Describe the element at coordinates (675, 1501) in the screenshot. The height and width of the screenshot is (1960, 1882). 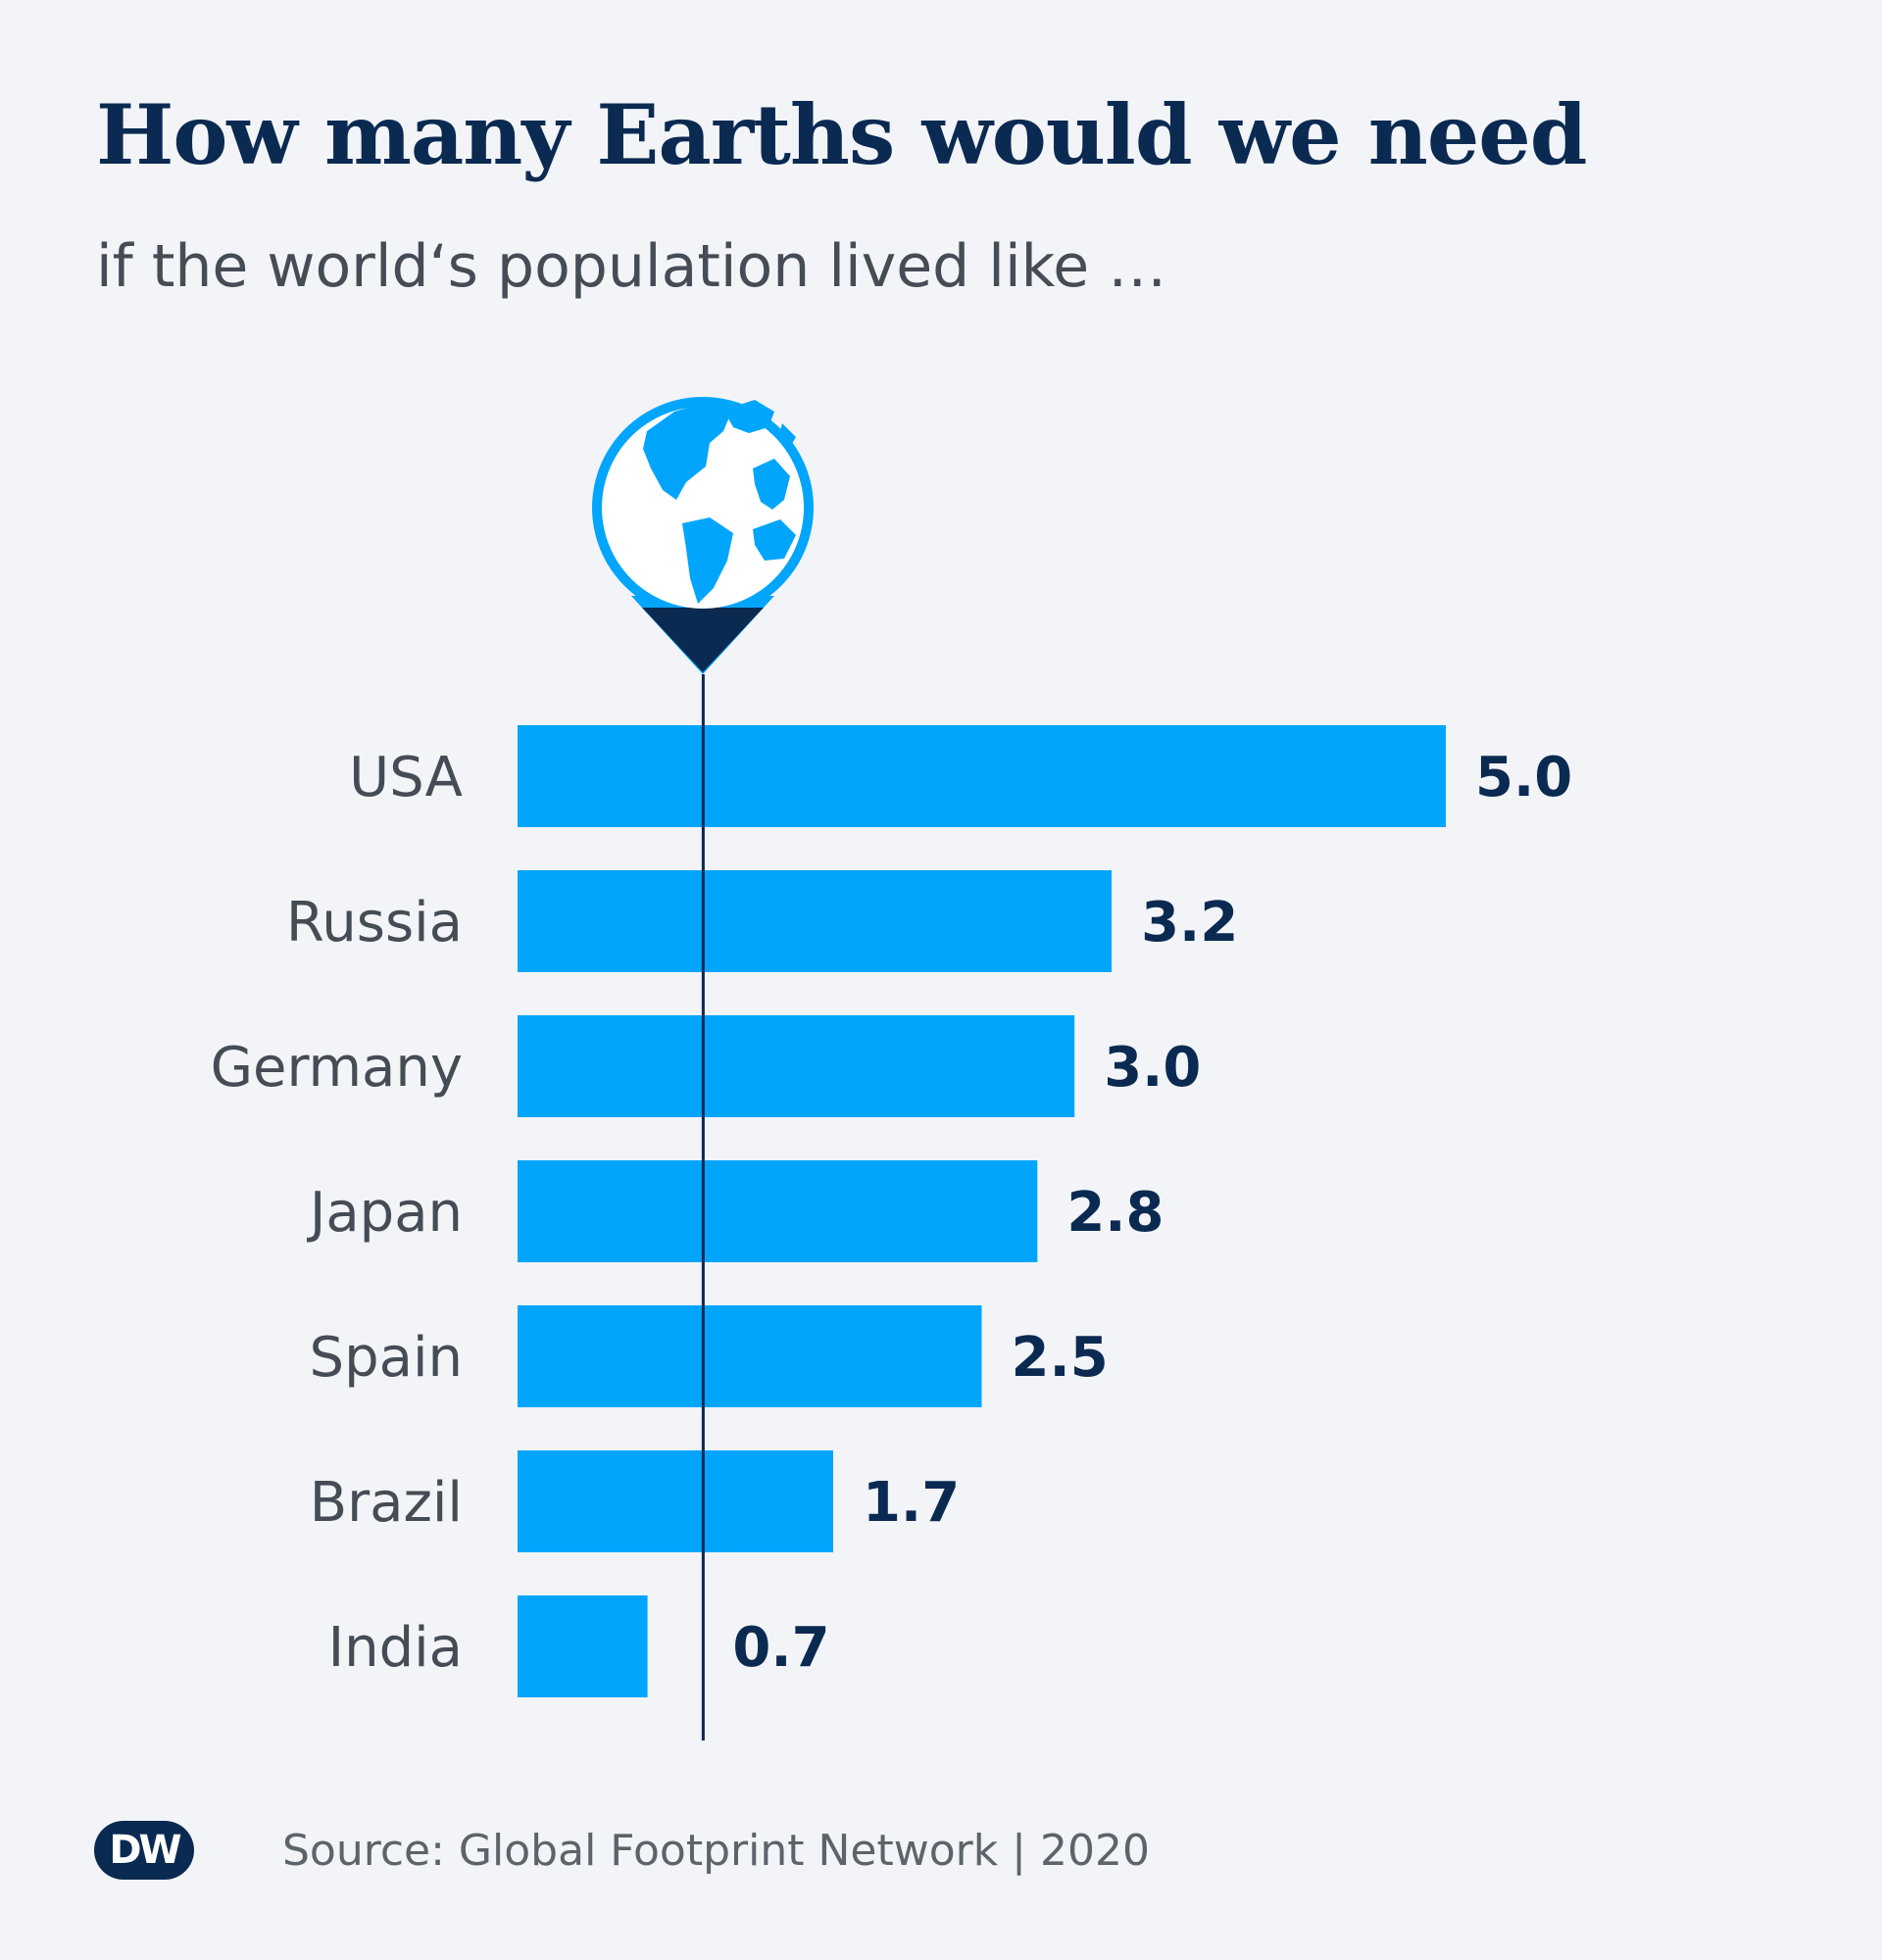
I see `bar-brazil` at that location.